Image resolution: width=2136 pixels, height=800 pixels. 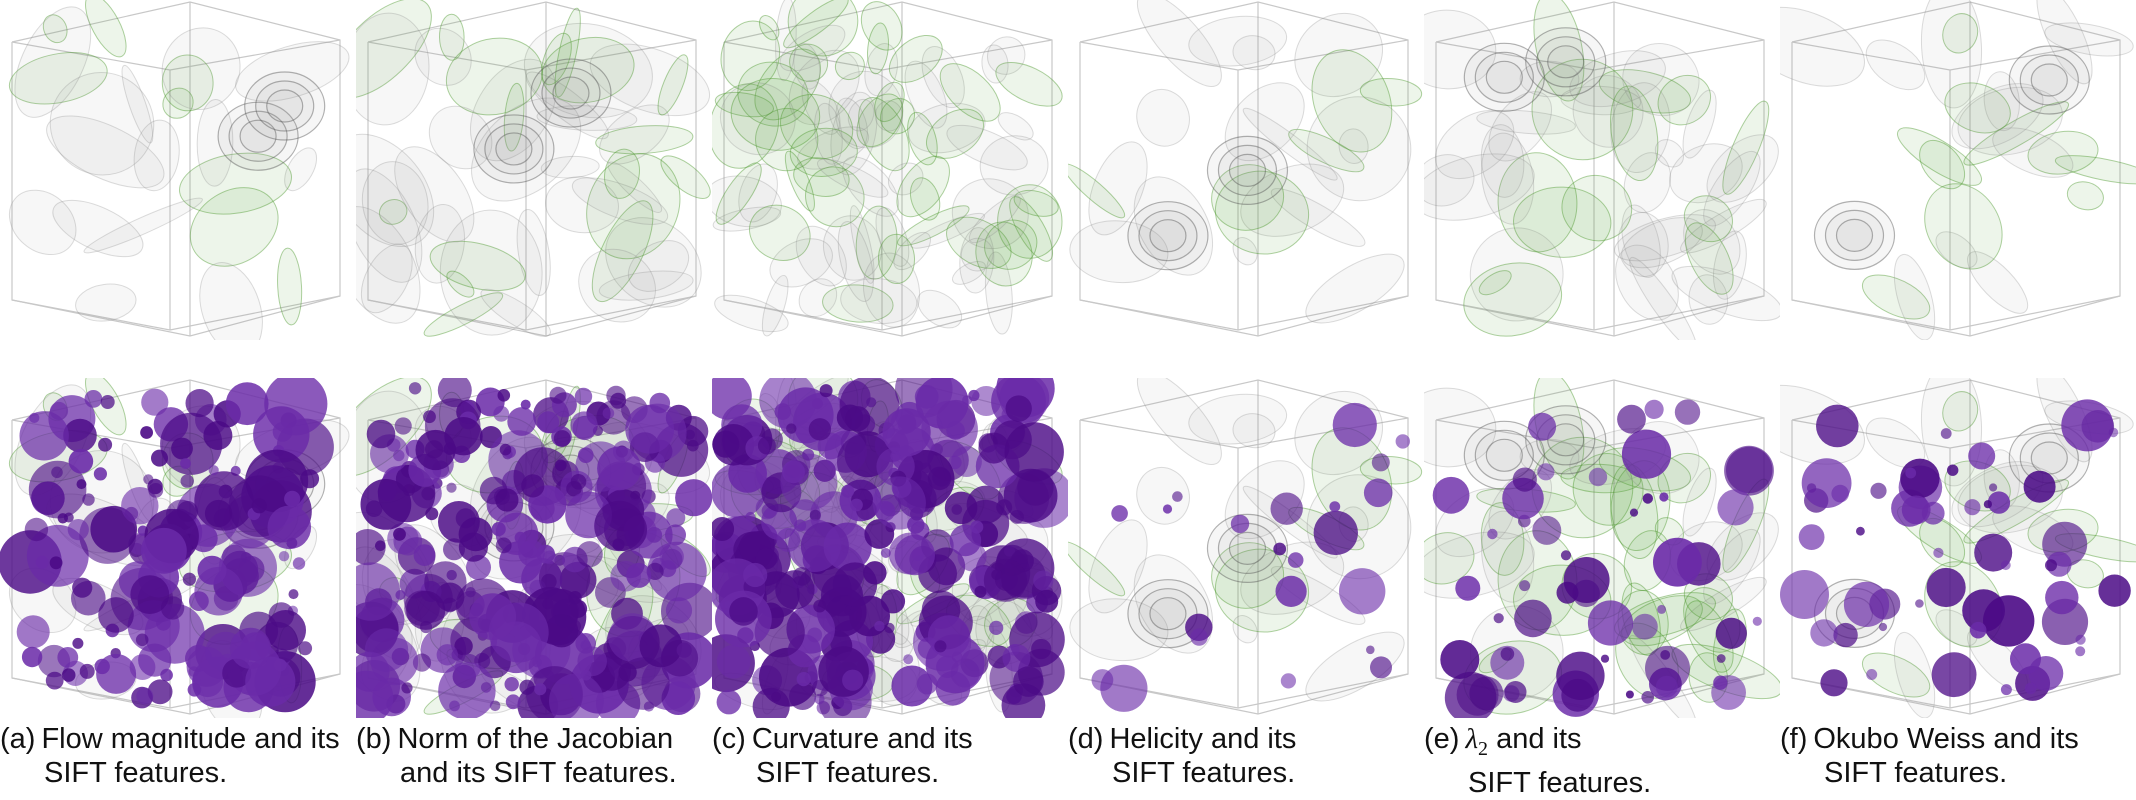 I want to click on caption-line-2: and its SIFT features., so click(x=538, y=773).